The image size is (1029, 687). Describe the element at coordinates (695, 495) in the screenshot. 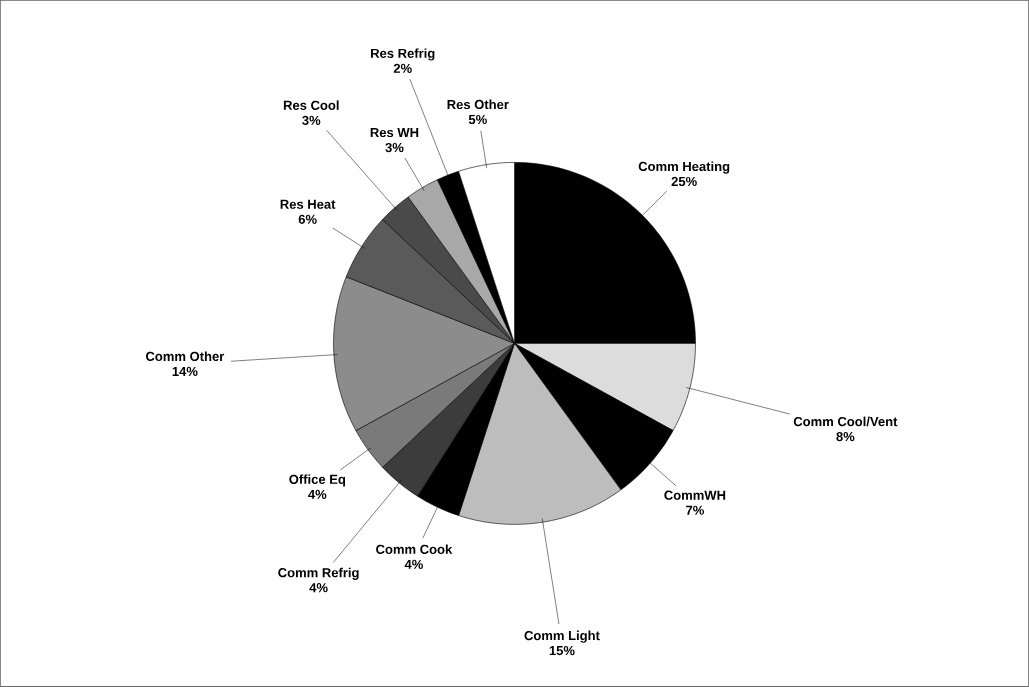

I see `slice-label: CommWH` at that location.